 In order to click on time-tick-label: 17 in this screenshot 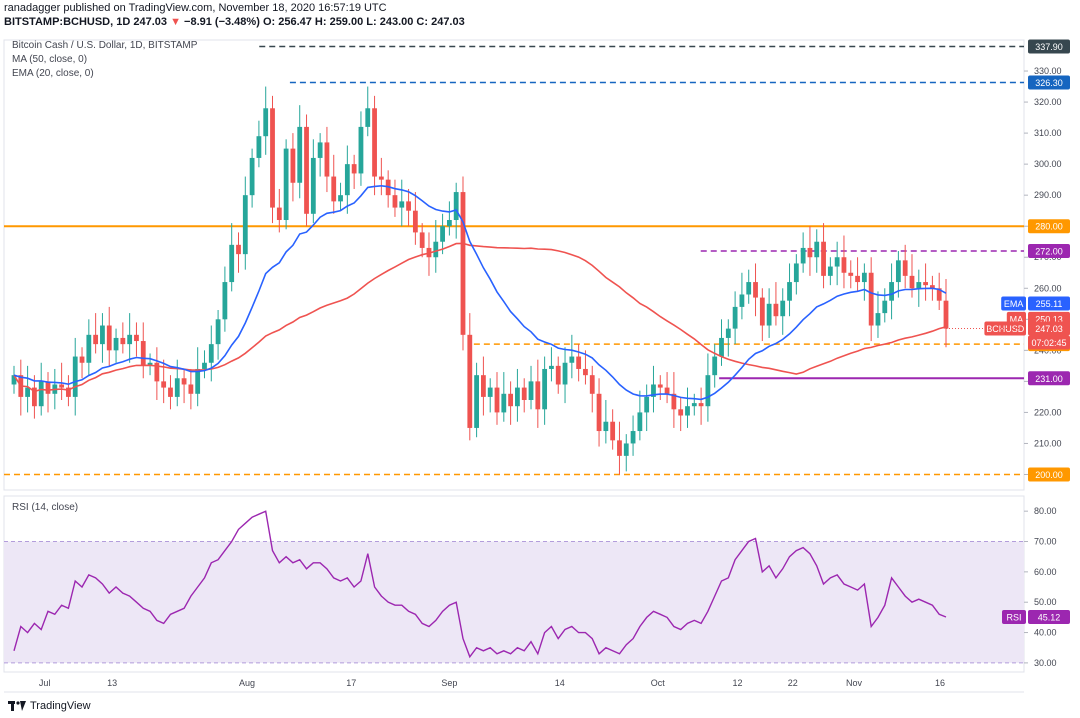, I will do `click(351, 683)`.